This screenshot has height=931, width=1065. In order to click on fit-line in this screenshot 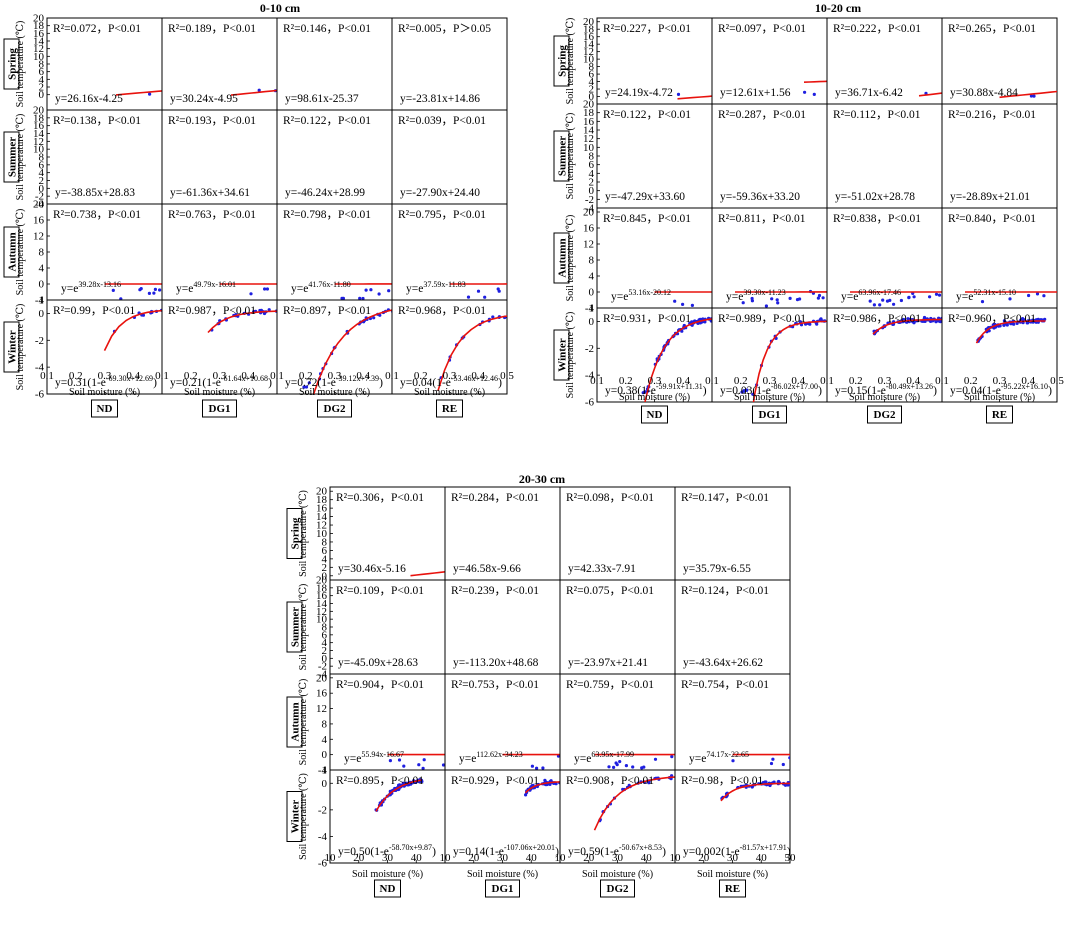, I will do `click(842, 730)`.